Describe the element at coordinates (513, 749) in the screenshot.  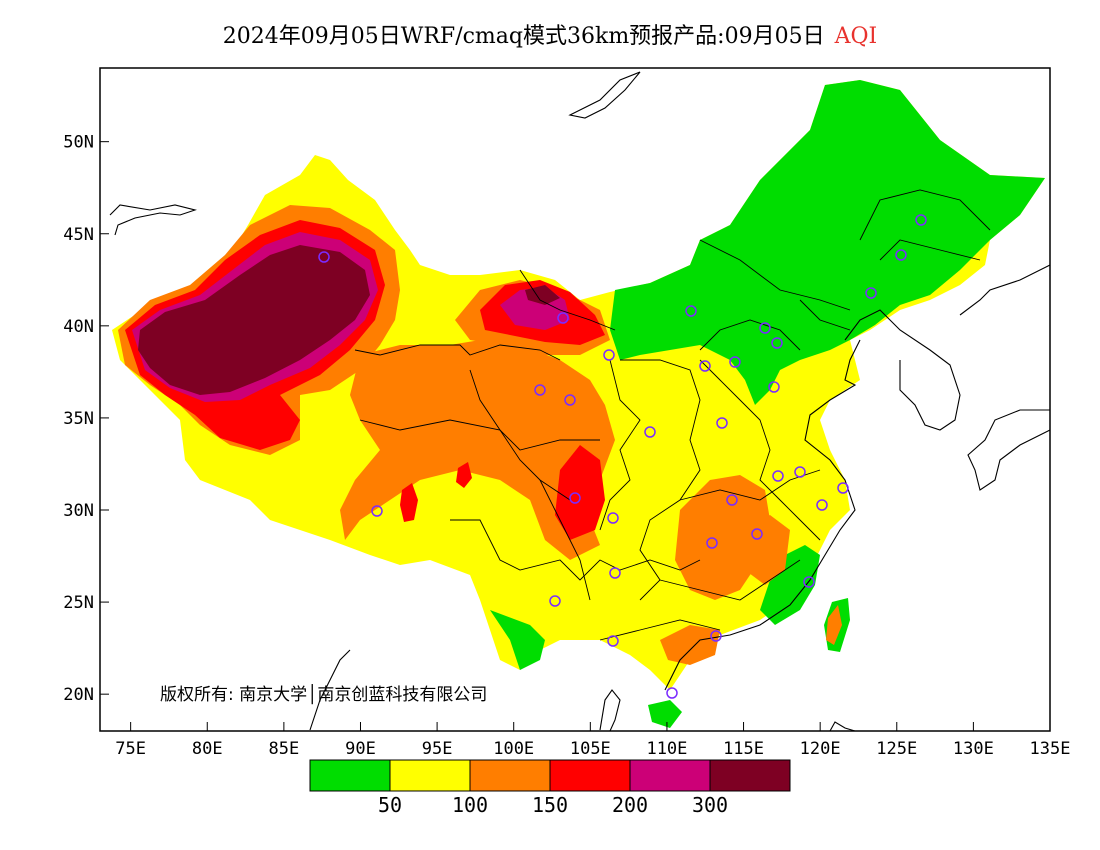
I see `x-tick-label: 100E` at that location.